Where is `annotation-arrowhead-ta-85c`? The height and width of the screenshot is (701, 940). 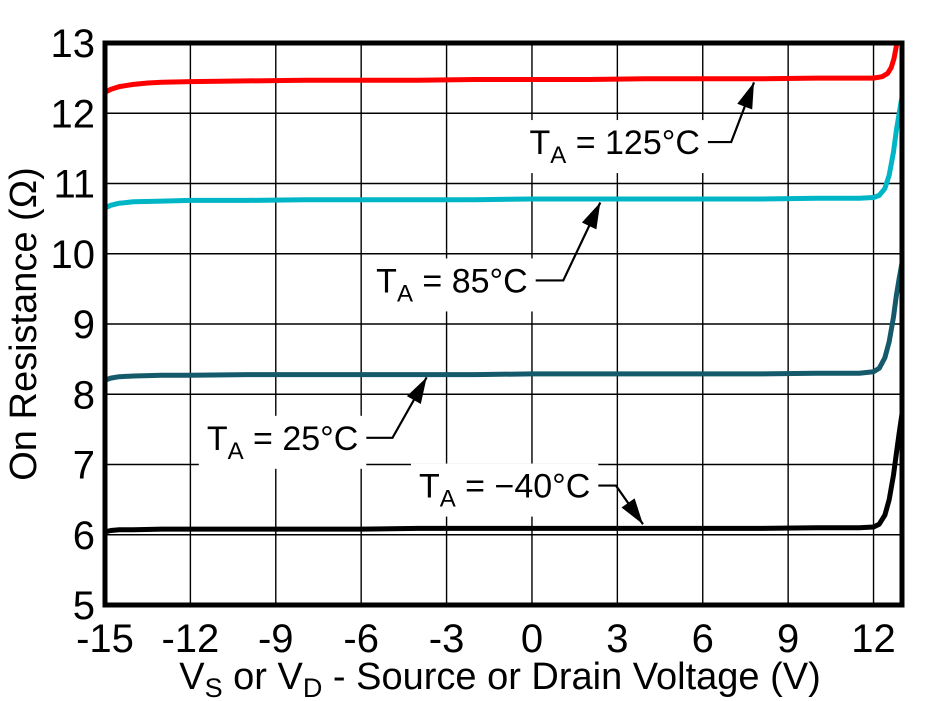
annotation-arrowhead-ta-85c is located at coordinates (591, 216).